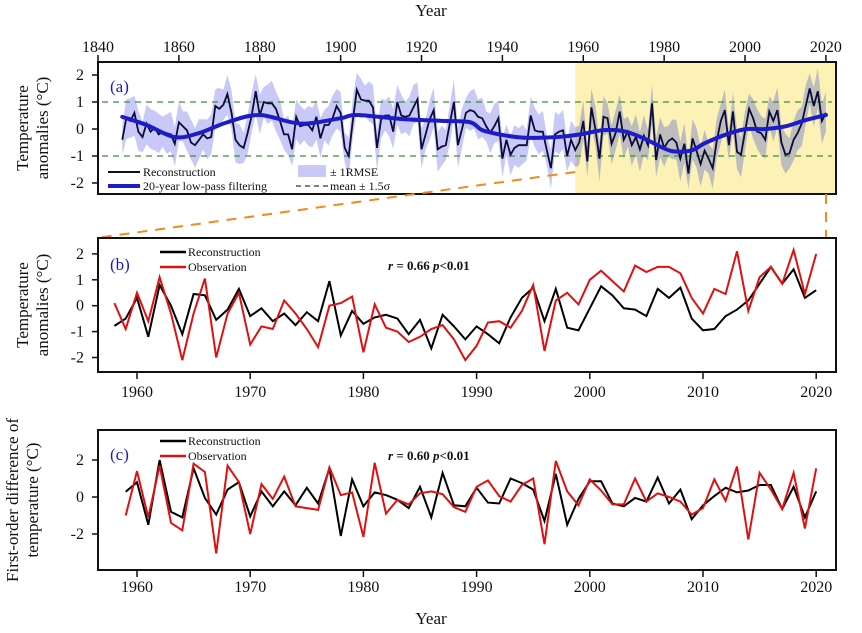  What do you see at coordinates (745, 47) in the screenshot?
I see `x-tick-label-a: 2000` at bounding box center [745, 47].